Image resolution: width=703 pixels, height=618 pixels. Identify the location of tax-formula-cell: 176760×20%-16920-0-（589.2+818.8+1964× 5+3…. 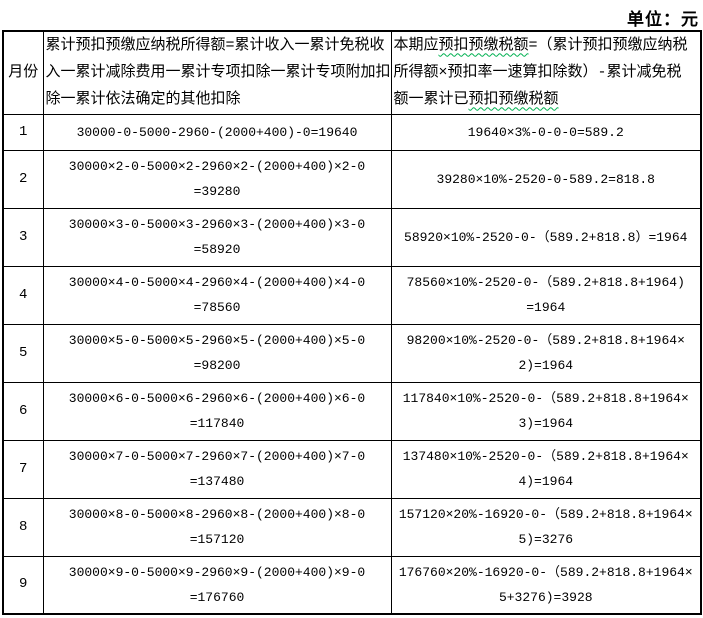
(546, 585).